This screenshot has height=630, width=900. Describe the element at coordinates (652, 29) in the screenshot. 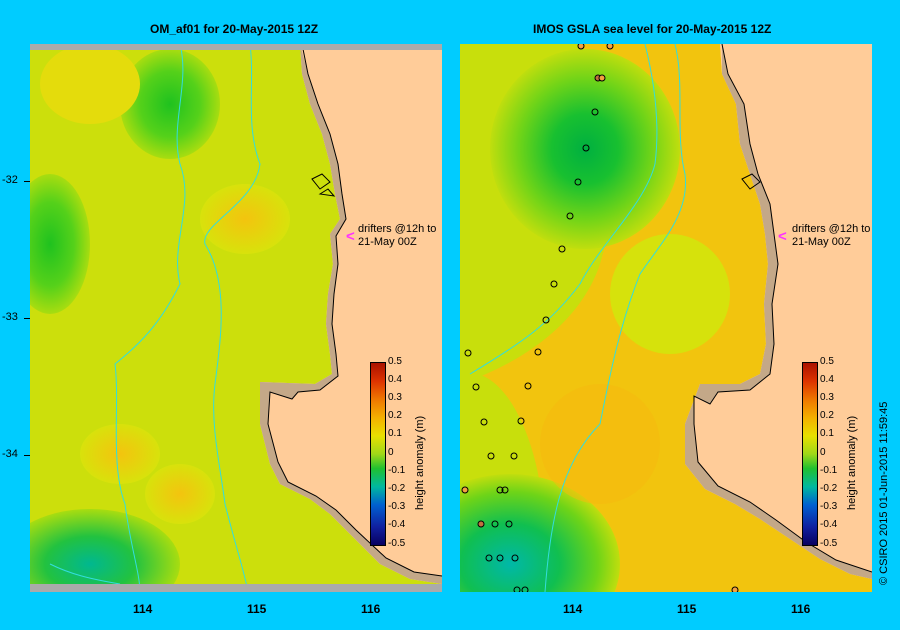

I see `right-panel-title: IMOS GSLA sea level for 20-May-2015 12Z` at that location.